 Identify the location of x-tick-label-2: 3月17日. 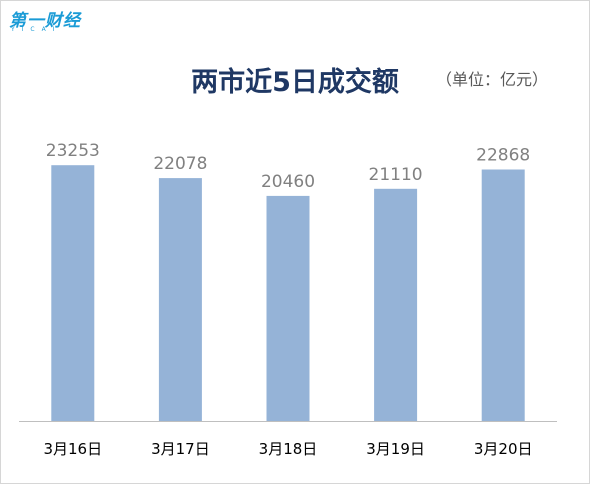
(180, 449).